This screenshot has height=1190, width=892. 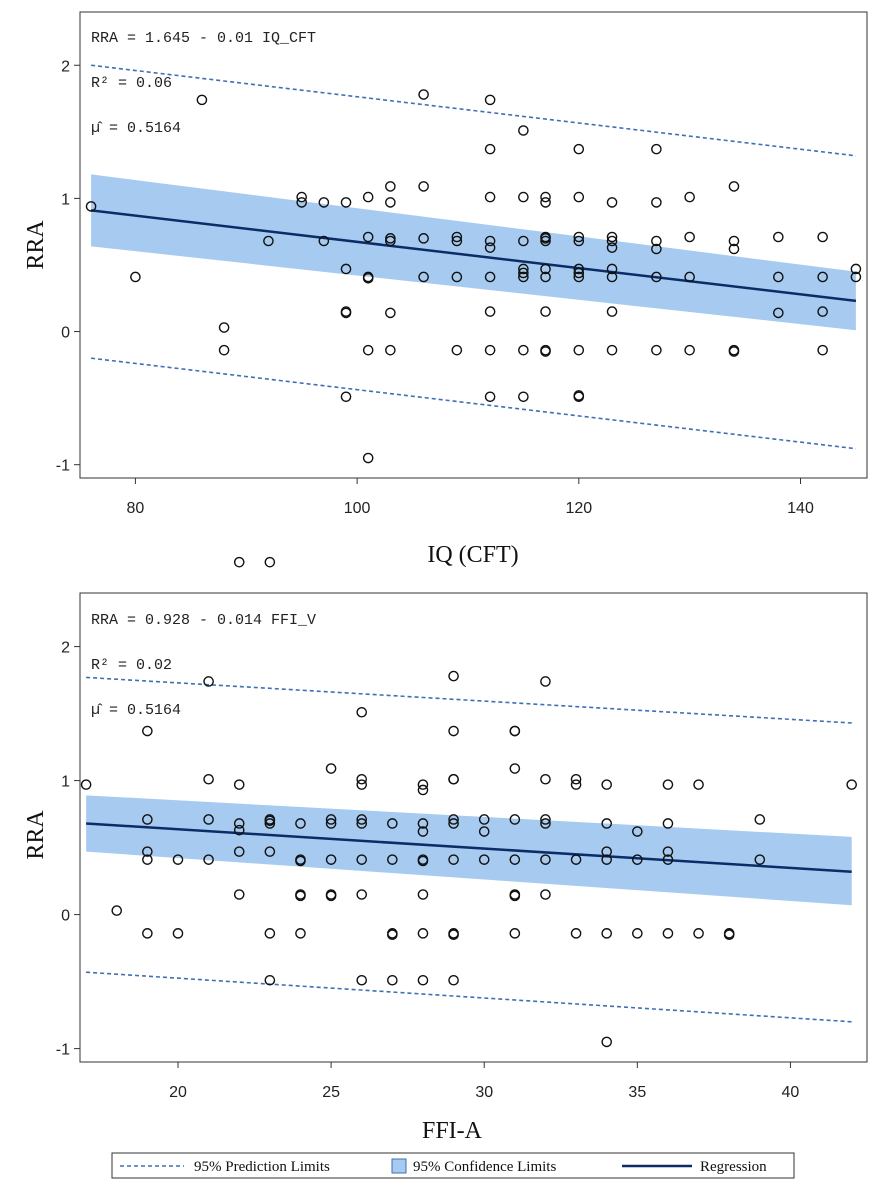 I want to click on x-axis-label: FFI-A, so click(x=452, y=1131).